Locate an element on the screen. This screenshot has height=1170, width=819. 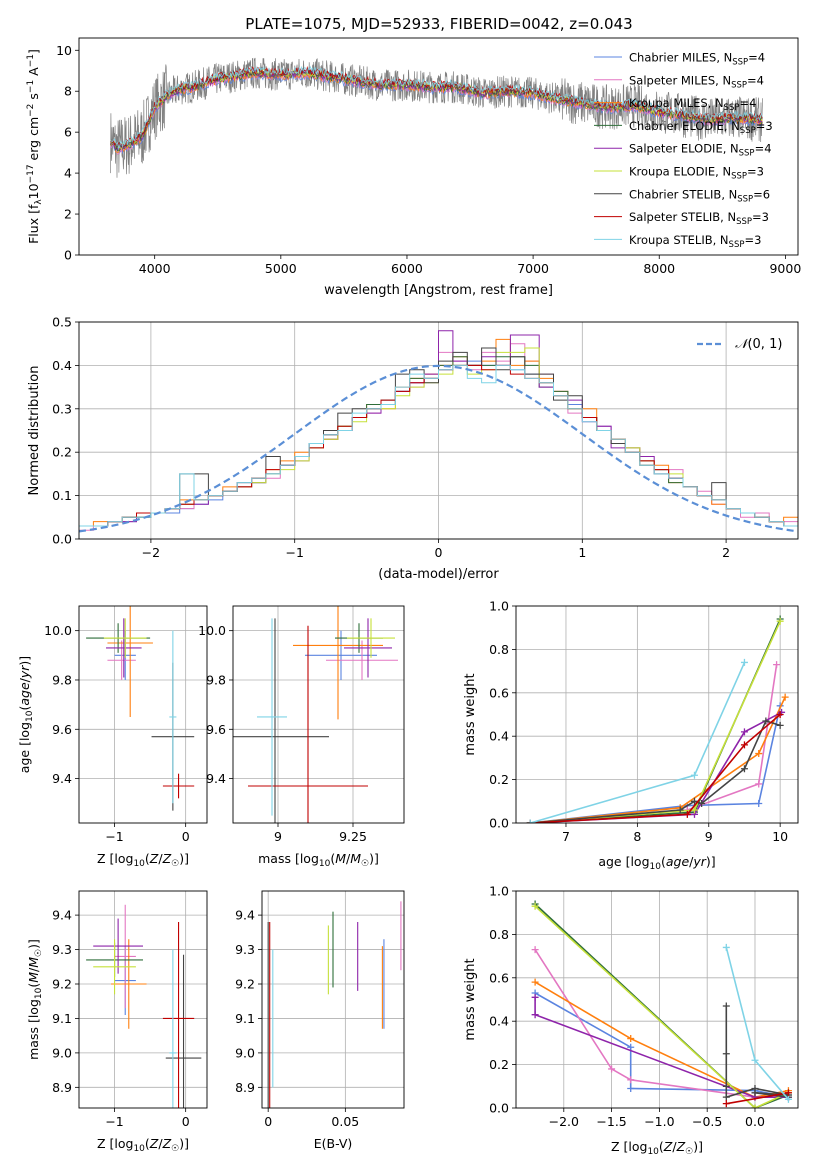
y-tick-label: 9.4 is located at coordinates (62, 915).